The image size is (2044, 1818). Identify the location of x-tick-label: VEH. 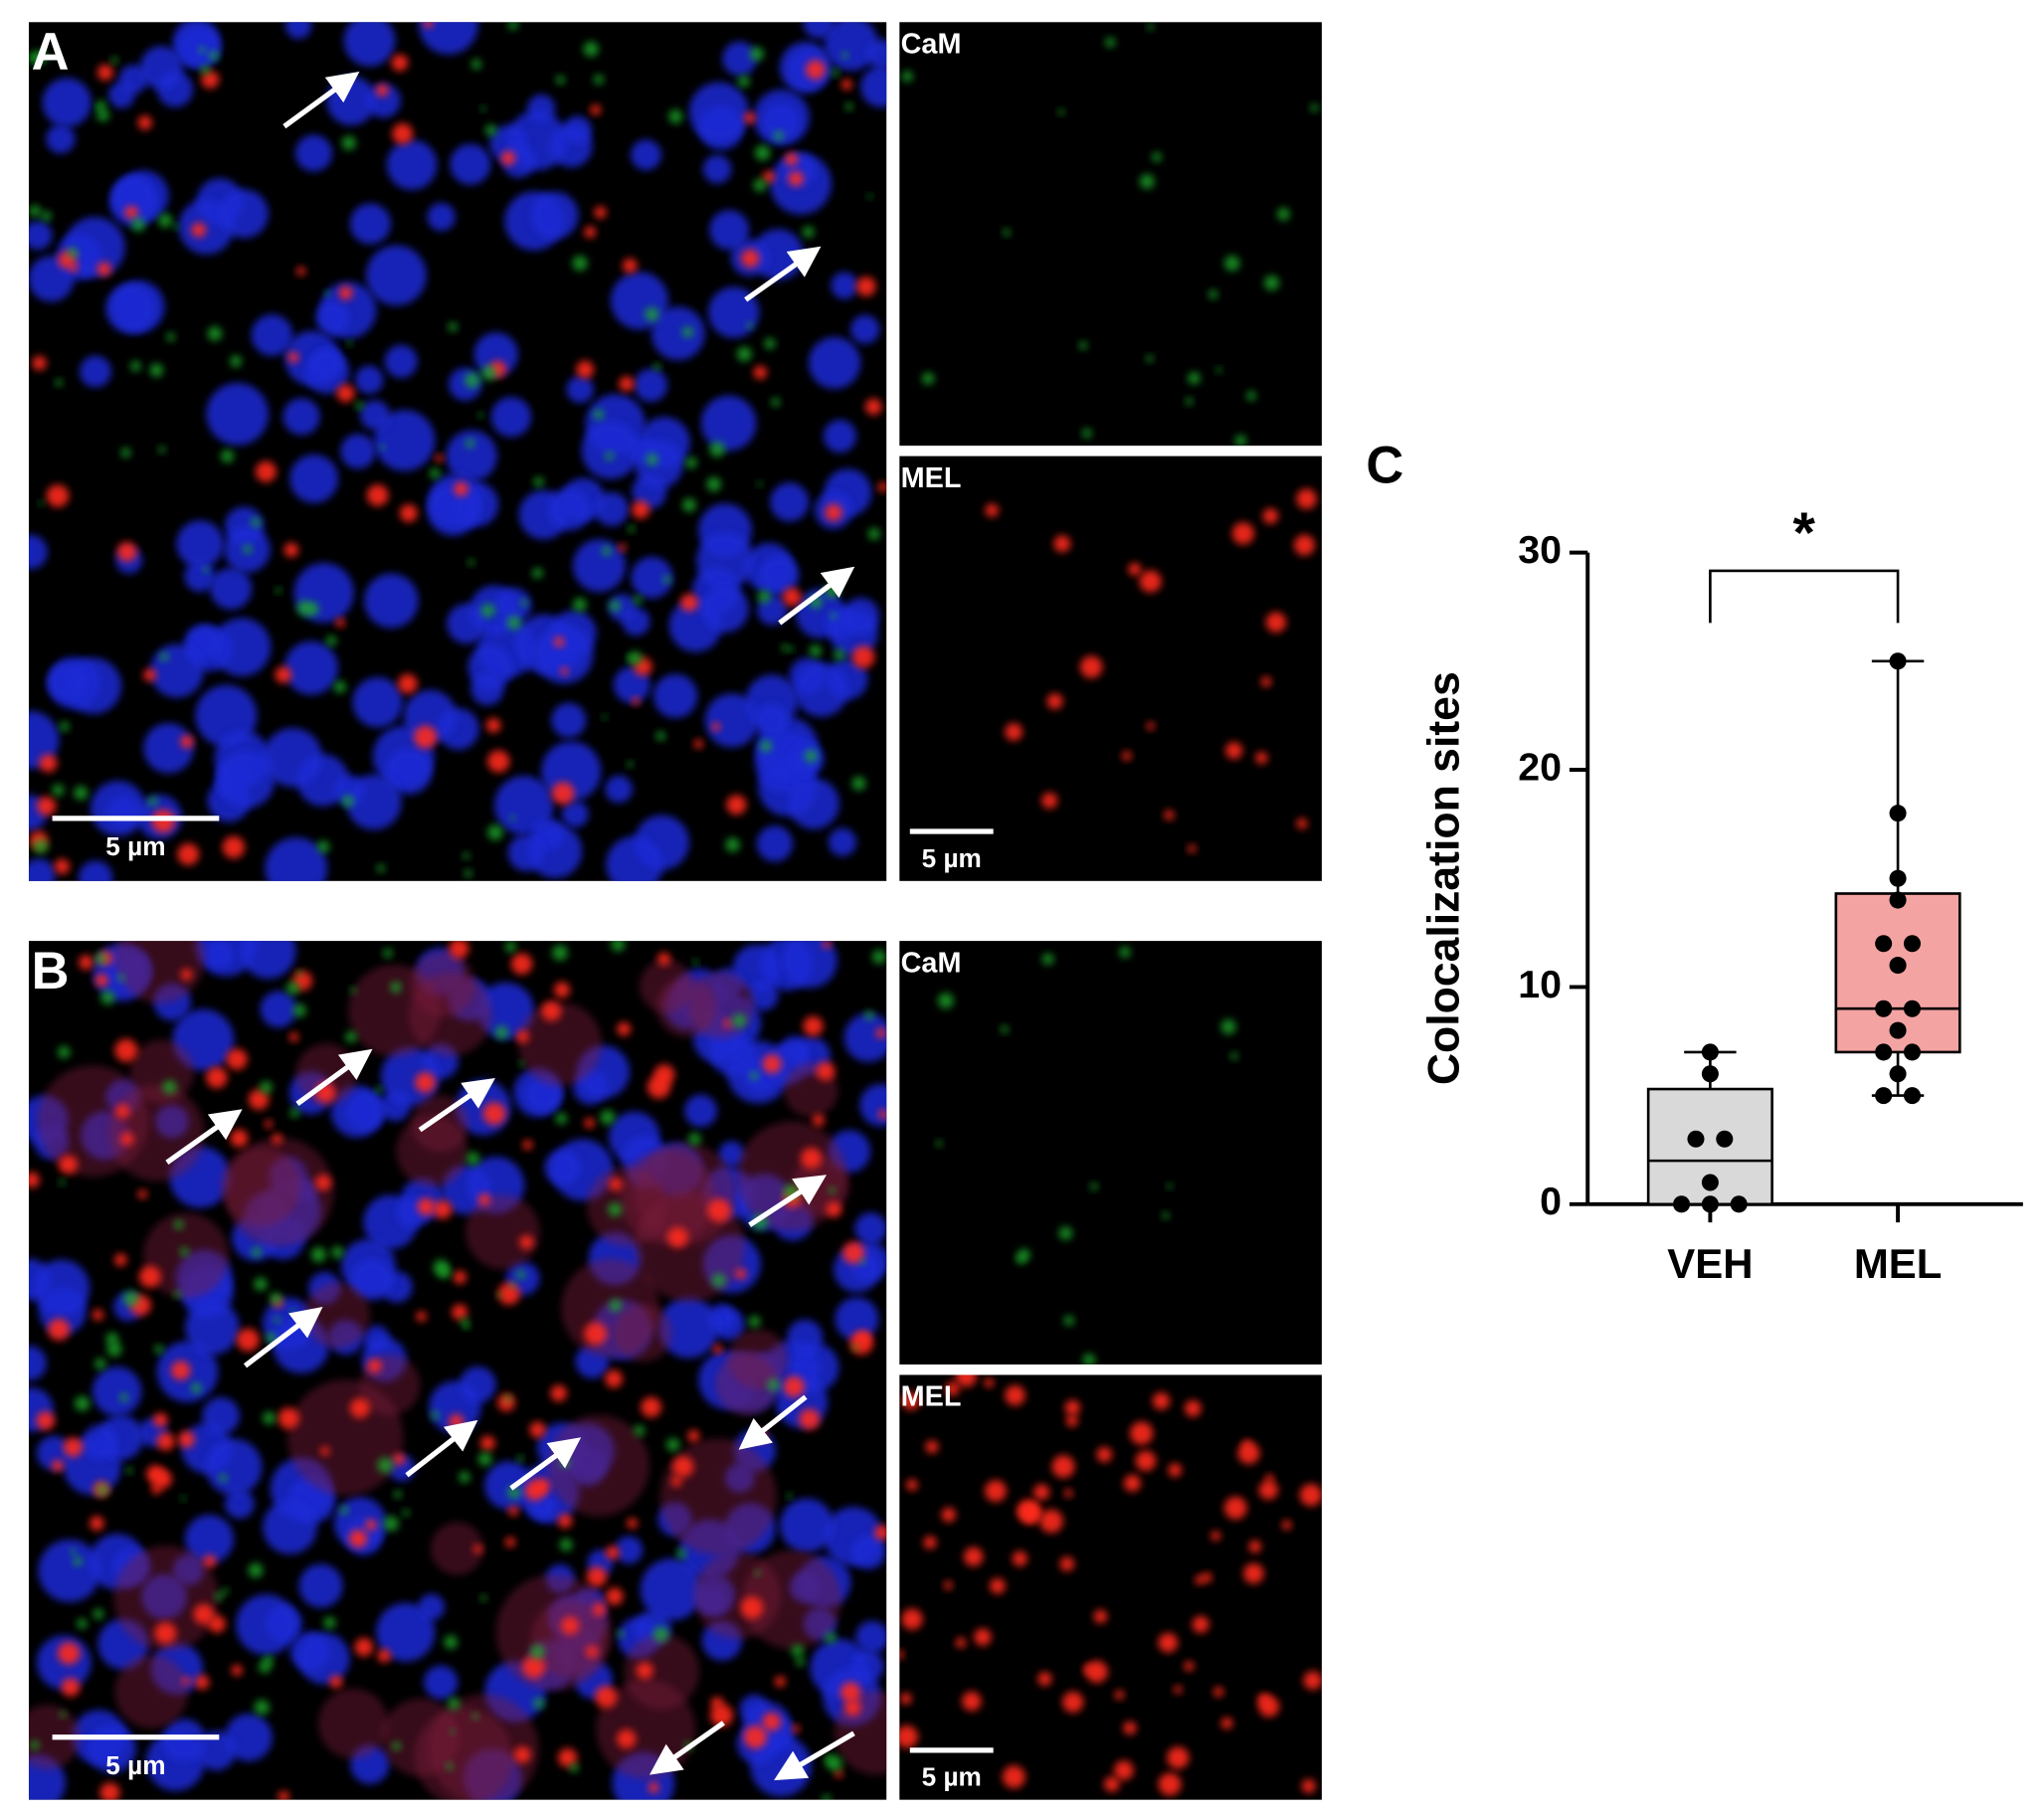
(1710, 1264).